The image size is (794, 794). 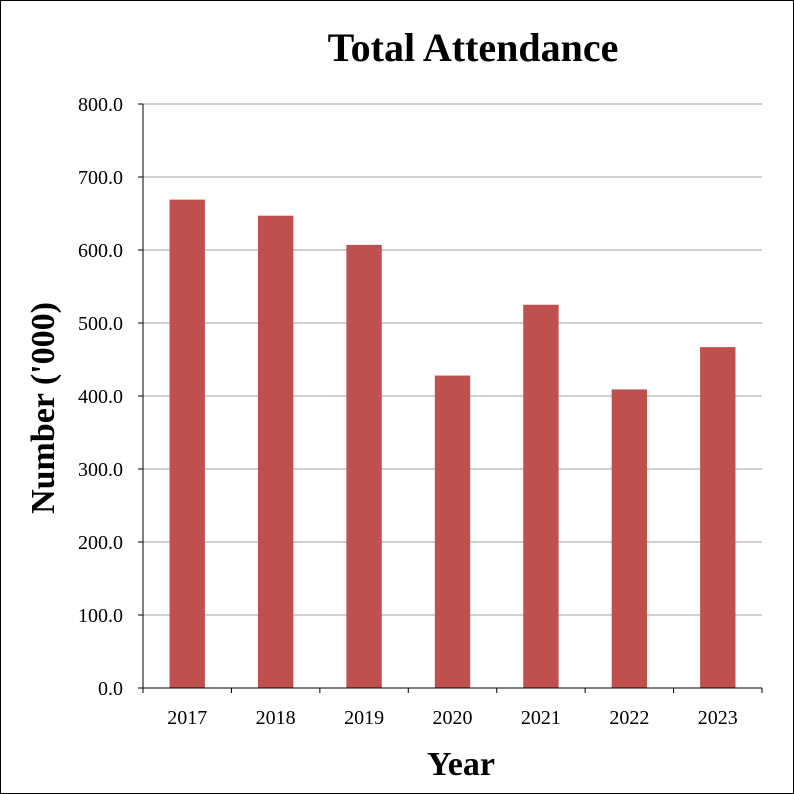 What do you see at coordinates (187, 443) in the screenshot?
I see `bar-2017` at bounding box center [187, 443].